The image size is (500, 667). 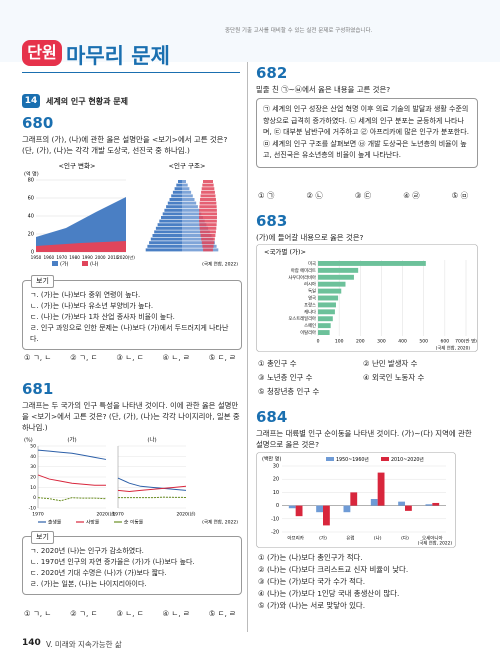 What do you see at coordinates (323, 89) in the screenshot?
I see `question-text: 밑줄 친 ㉠~㉥에서 옳은 내용을 고른 것은?` at bounding box center [323, 89].